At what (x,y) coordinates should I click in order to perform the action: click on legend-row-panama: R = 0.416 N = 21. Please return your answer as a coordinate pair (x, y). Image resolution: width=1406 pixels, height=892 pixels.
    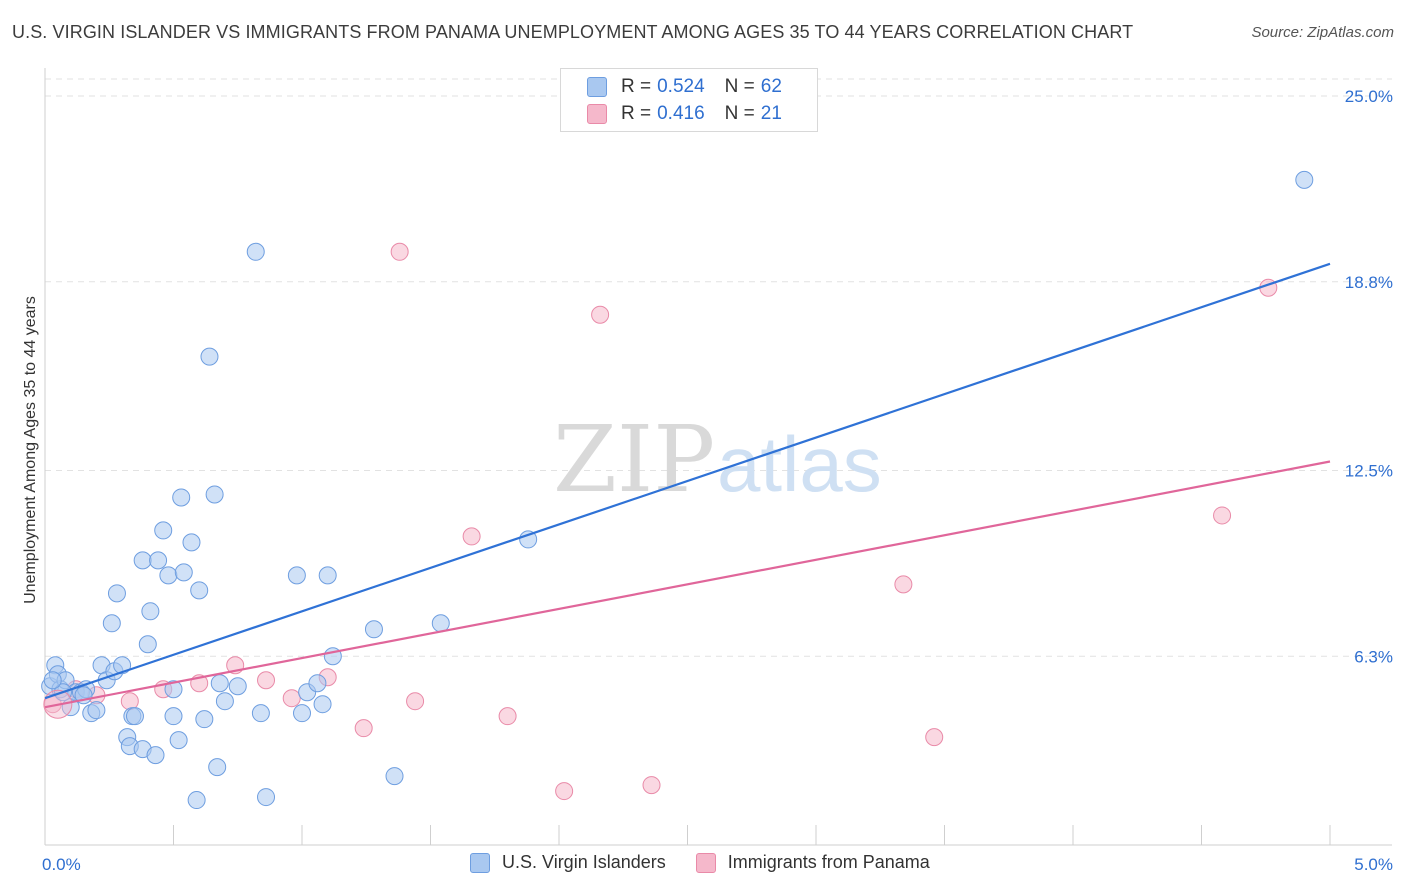
    Looking at the image, I should click on (684, 114).